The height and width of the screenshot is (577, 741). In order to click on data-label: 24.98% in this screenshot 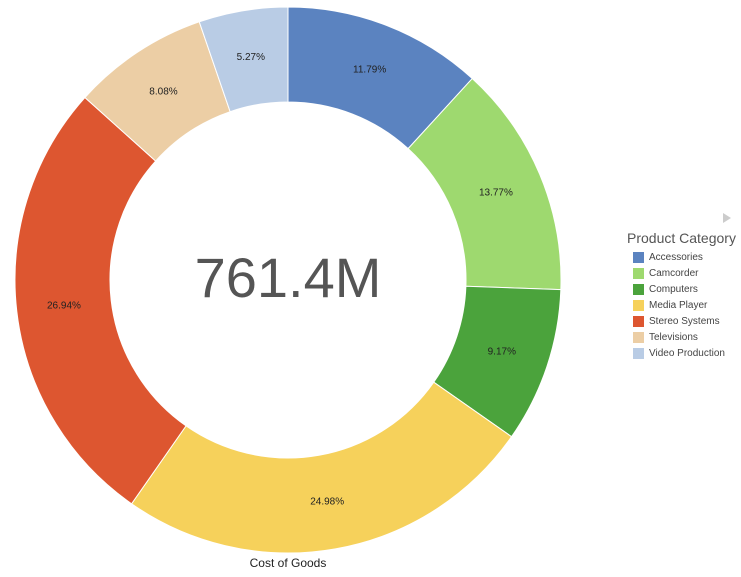, I will do `click(327, 502)`.